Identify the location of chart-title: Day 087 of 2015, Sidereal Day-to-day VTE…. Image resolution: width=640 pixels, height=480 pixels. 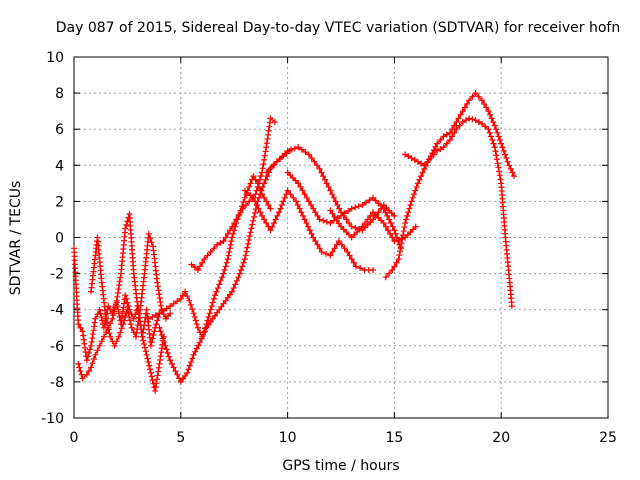
(338, 28).